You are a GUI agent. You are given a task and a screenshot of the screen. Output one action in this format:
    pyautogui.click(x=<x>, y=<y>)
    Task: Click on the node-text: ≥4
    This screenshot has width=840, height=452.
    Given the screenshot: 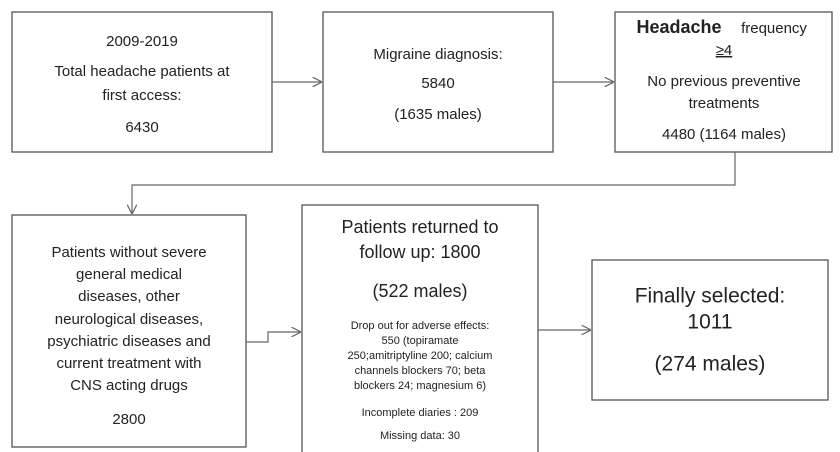 What is the action you would take?
    pyautogui.click(x=724, y=50)
    